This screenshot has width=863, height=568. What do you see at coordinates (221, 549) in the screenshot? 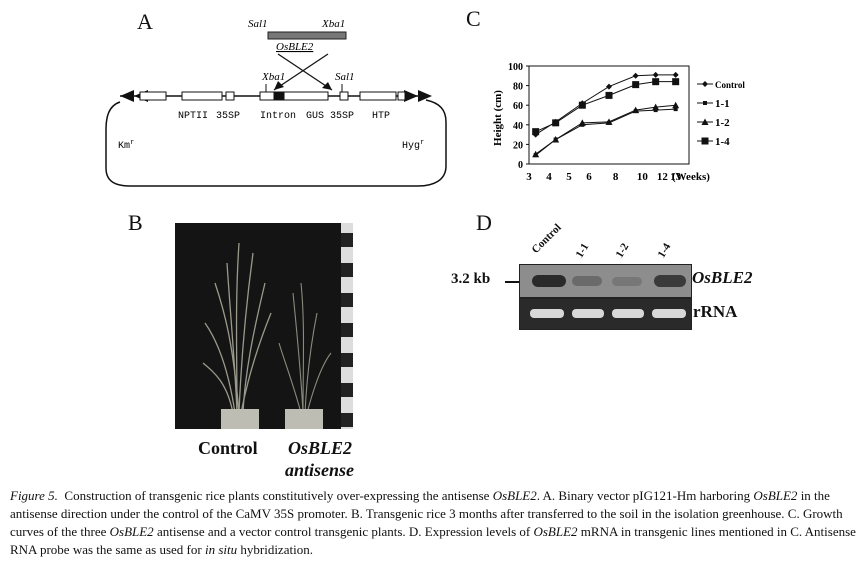
I see `caption-gene-5: in situ` at bounding box center [221, 549].